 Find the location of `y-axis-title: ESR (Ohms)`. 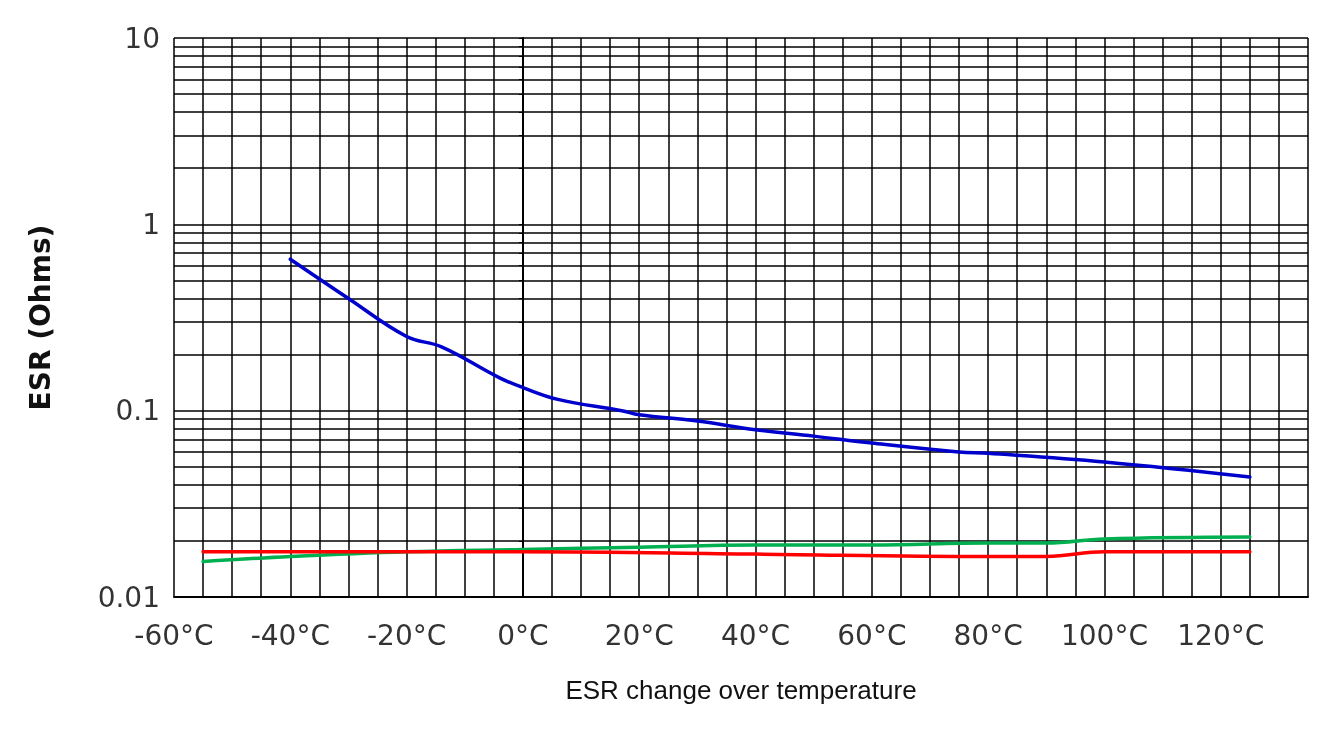

y-axis-title: ESR (Ohms) is located at coordinates (40, 317).